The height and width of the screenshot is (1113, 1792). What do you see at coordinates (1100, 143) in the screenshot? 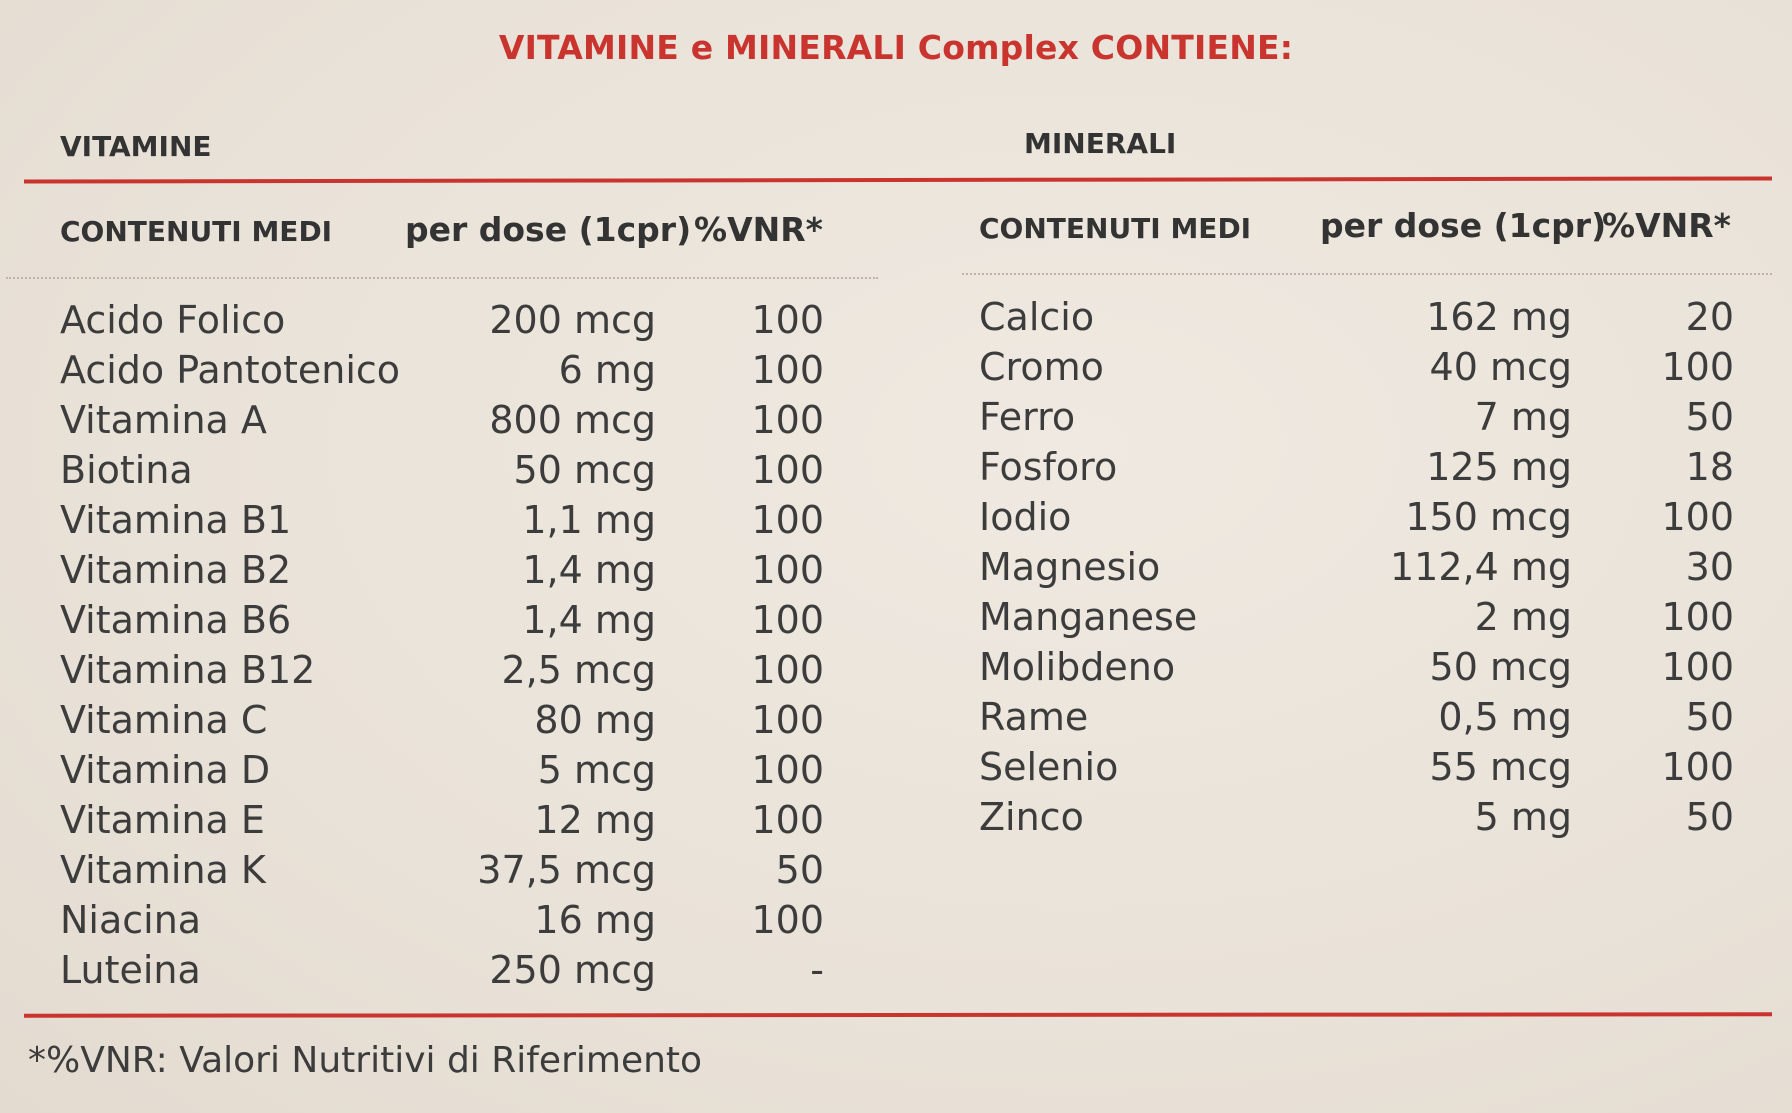
I see `section-label-minerali: MINERALI` at bounding box center [1100, 143].